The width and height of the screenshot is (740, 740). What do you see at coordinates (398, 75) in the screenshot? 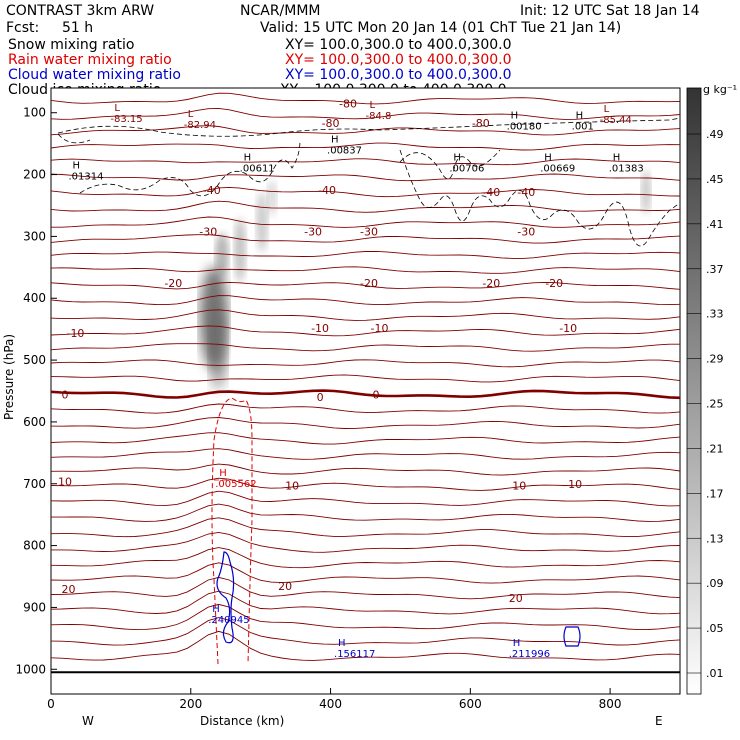
I see `field-cloudwater-xy: XY= 100.0,300.0 to 400.0,300.0` at bounding box center [398, 75].